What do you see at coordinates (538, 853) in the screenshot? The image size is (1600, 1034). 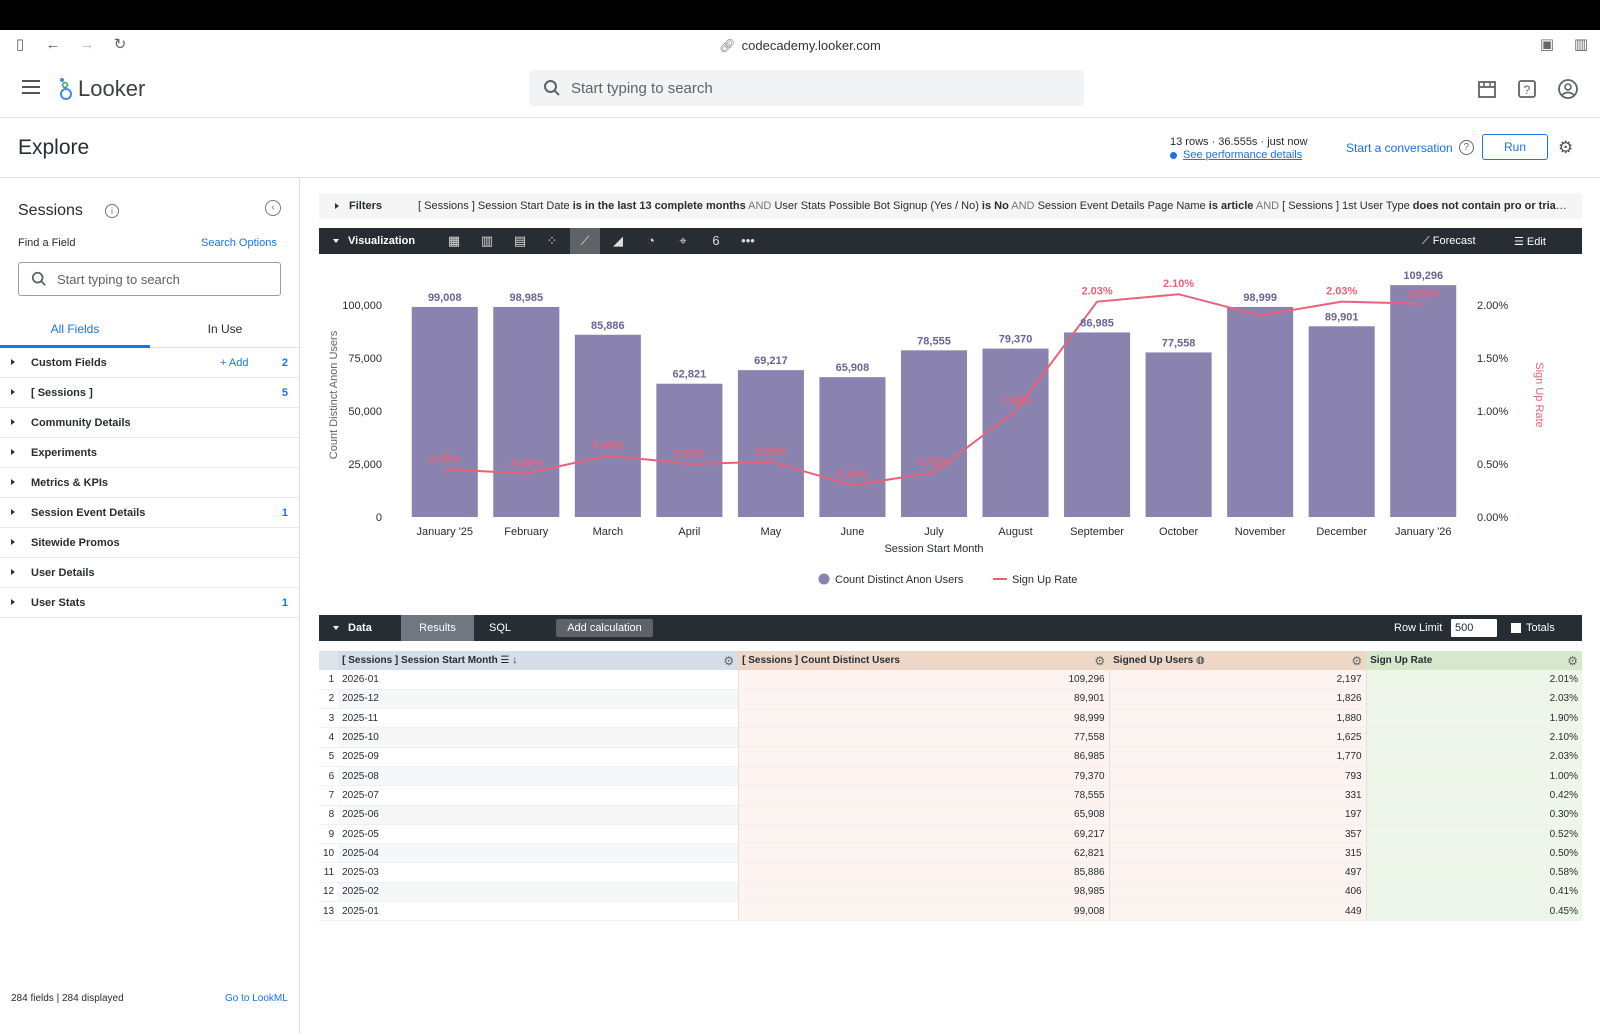 I see `table-cell: 2025-04` at bounding box center [538, 853].